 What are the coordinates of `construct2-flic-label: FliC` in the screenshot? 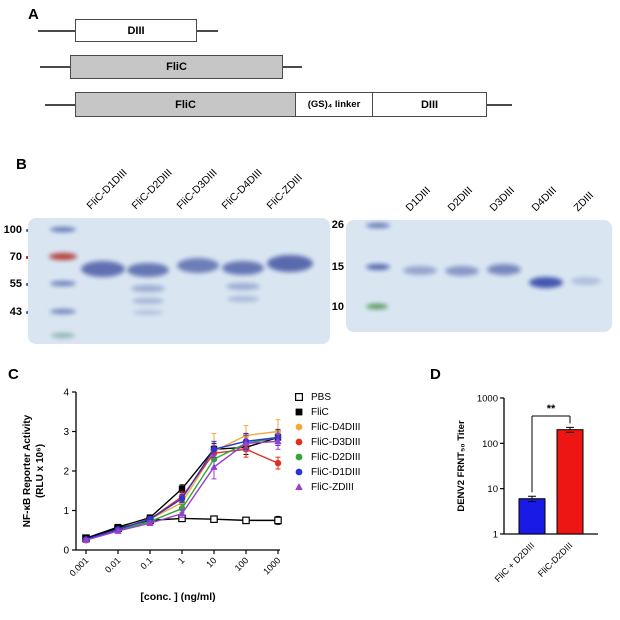 It's located at (176, 67).